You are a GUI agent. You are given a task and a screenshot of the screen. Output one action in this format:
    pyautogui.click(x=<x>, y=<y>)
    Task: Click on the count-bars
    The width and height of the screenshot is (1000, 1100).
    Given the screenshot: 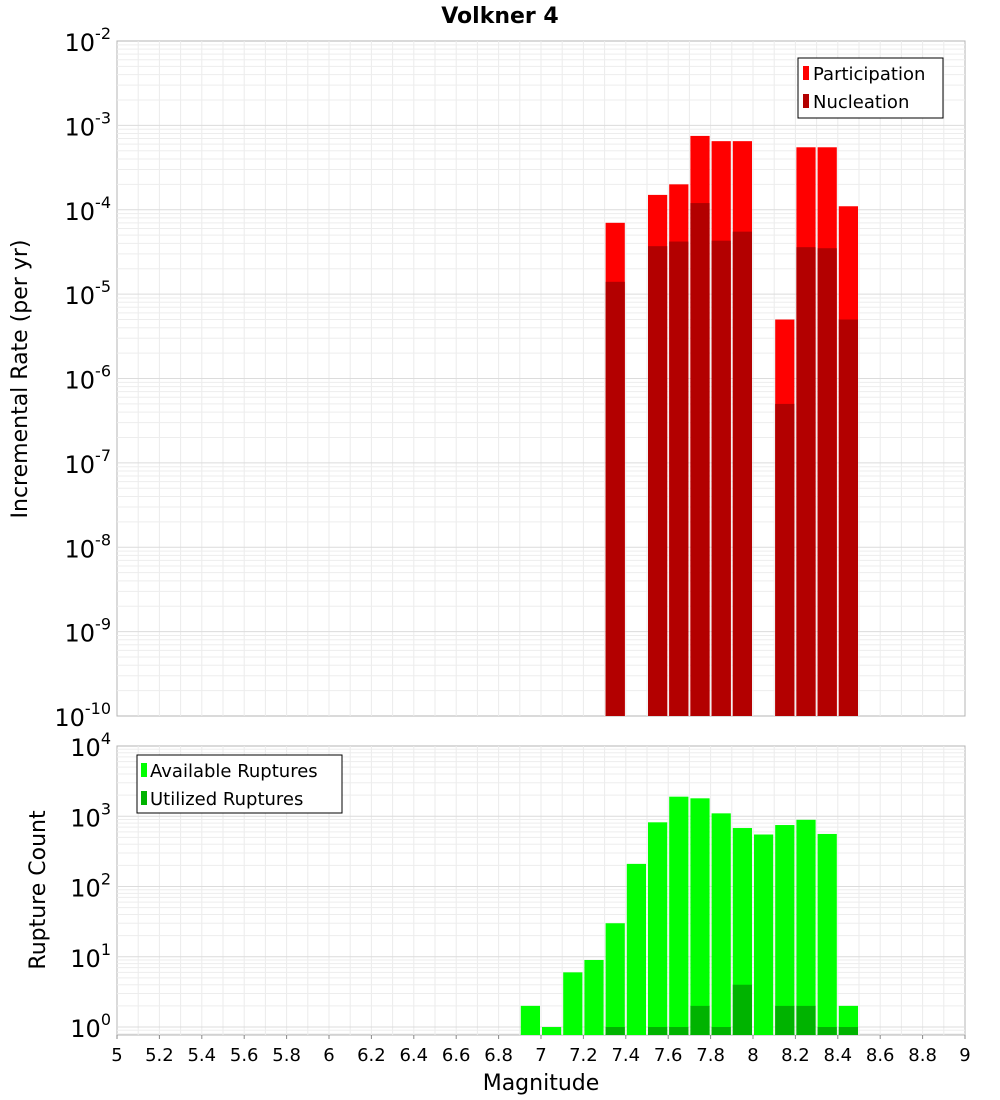 What is the action you would take?
    pyautogui.click(x=689, y=915)
    